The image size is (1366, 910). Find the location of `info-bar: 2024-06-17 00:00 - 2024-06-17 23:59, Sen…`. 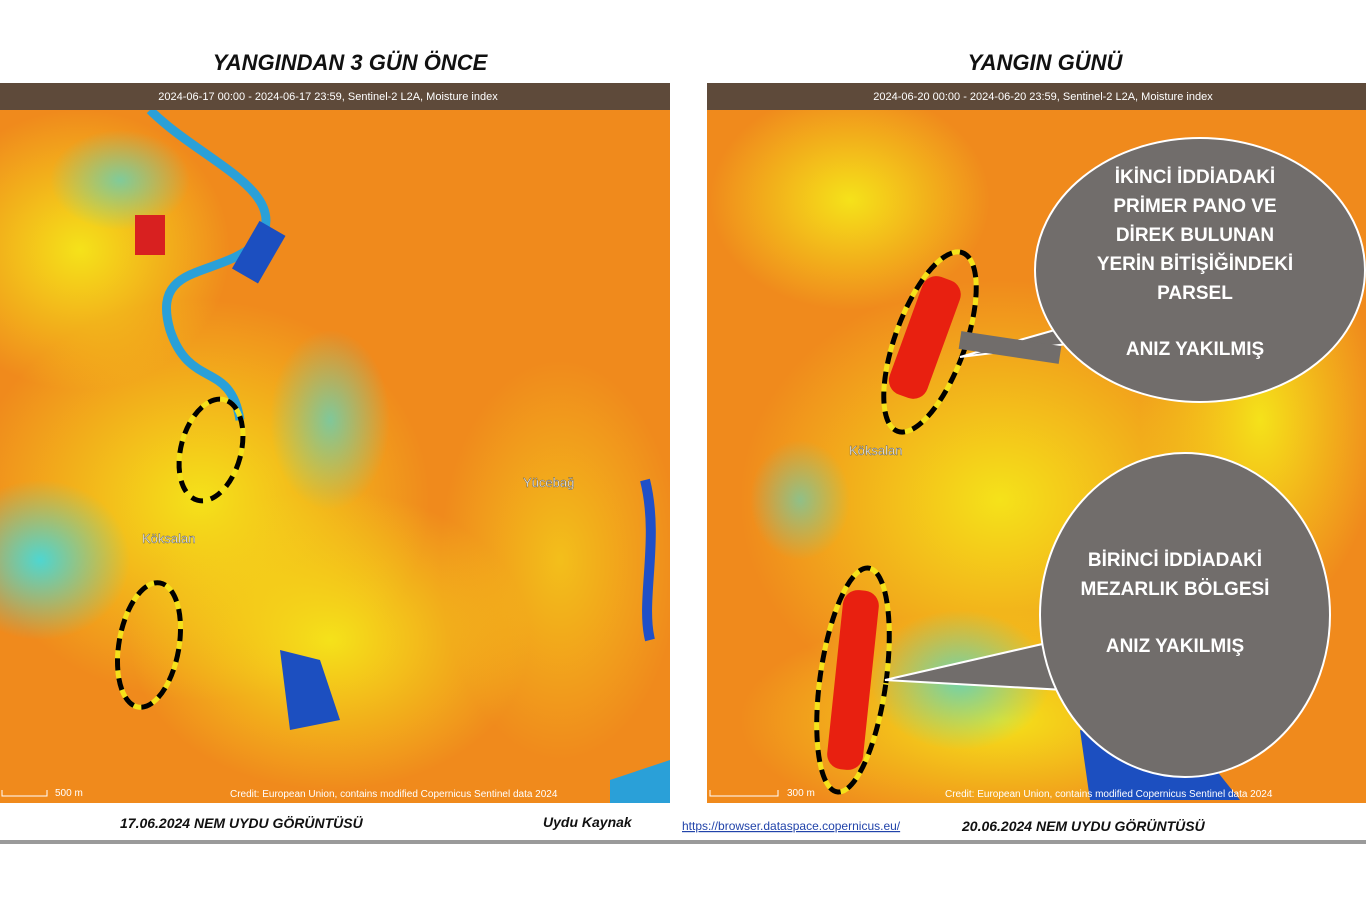

info-bar: 2024-06-17 00:00 - 2024-06-17 23:59, Sen… is located at coordinates (328, 97).